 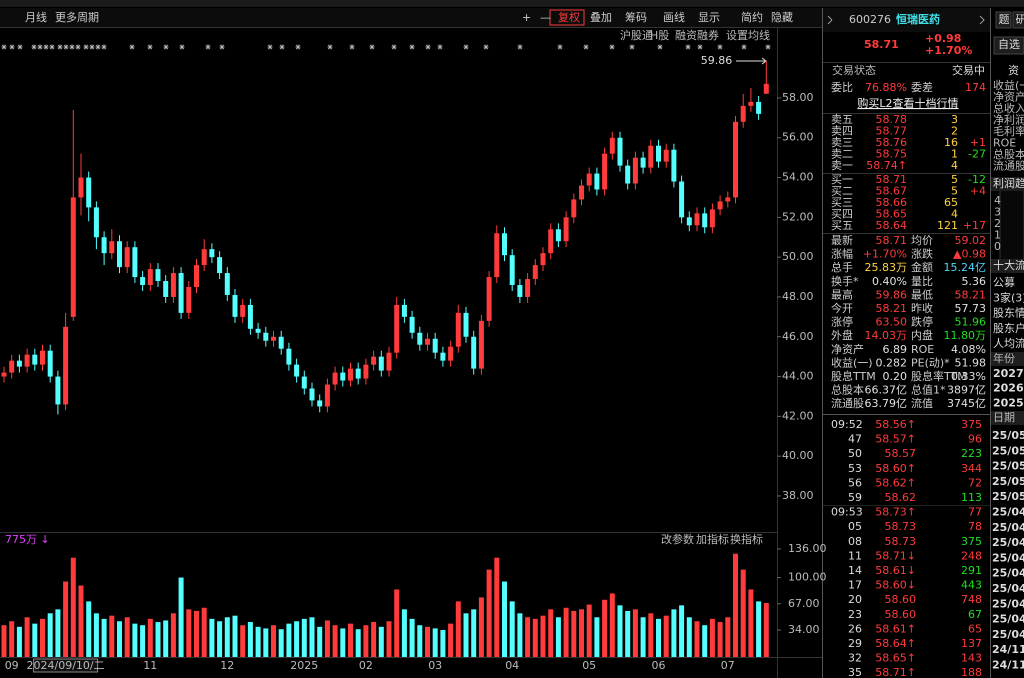 What do you see at coordinates (842, 142) in the screenshot?
I see `book-label: 卖三` at bounding box center [842, 142].